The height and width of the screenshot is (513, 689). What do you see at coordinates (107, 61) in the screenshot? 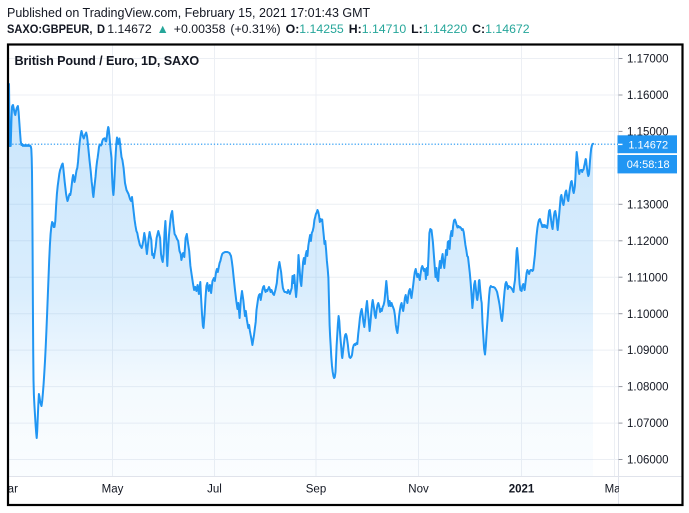
I see `svg-text: British Pound / Euro, 1D, SAXO` at bounding box center [107, 61].